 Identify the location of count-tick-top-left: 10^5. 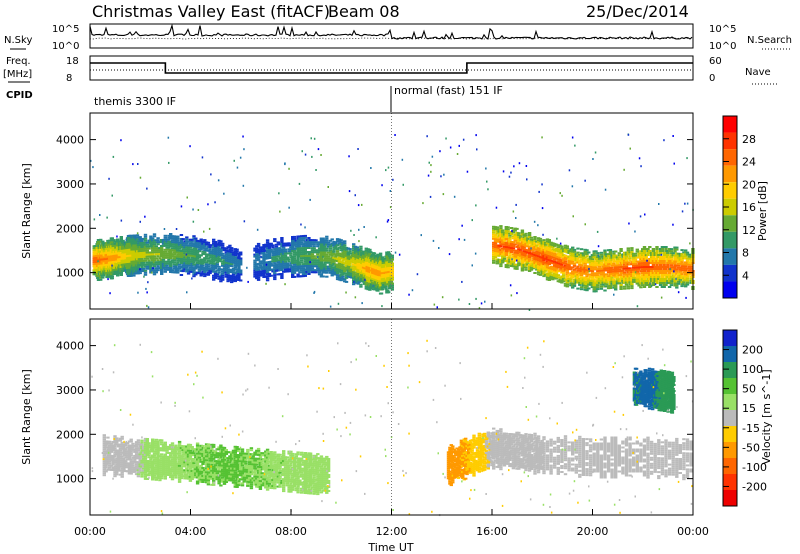
(65, 29).